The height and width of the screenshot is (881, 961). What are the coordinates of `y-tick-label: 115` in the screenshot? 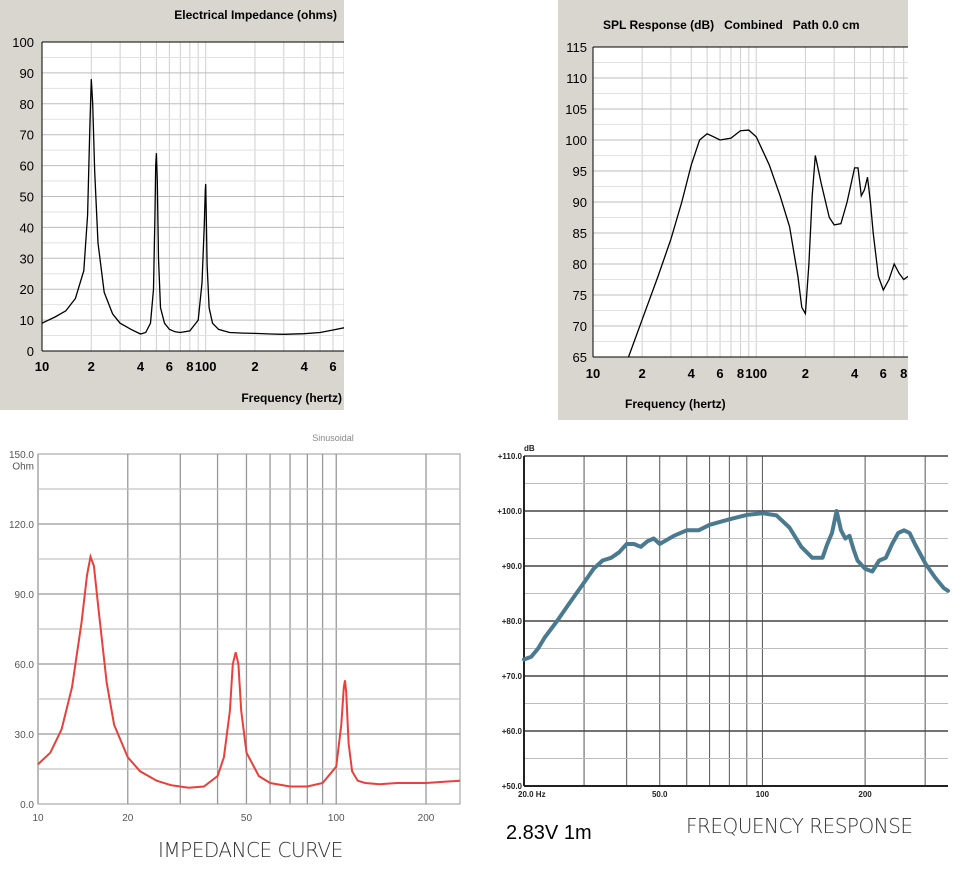 It's located at (576, 47).